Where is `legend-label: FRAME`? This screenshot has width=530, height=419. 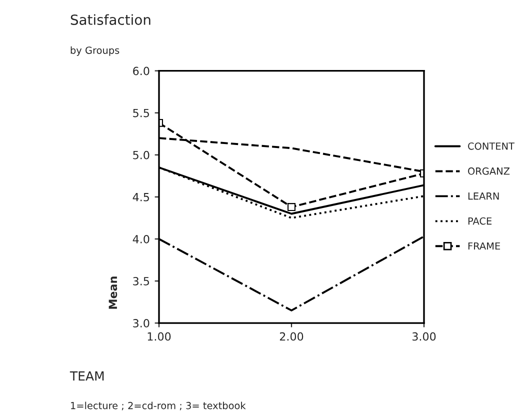
legend-label: FRAME is located at coordinates (484, 246).